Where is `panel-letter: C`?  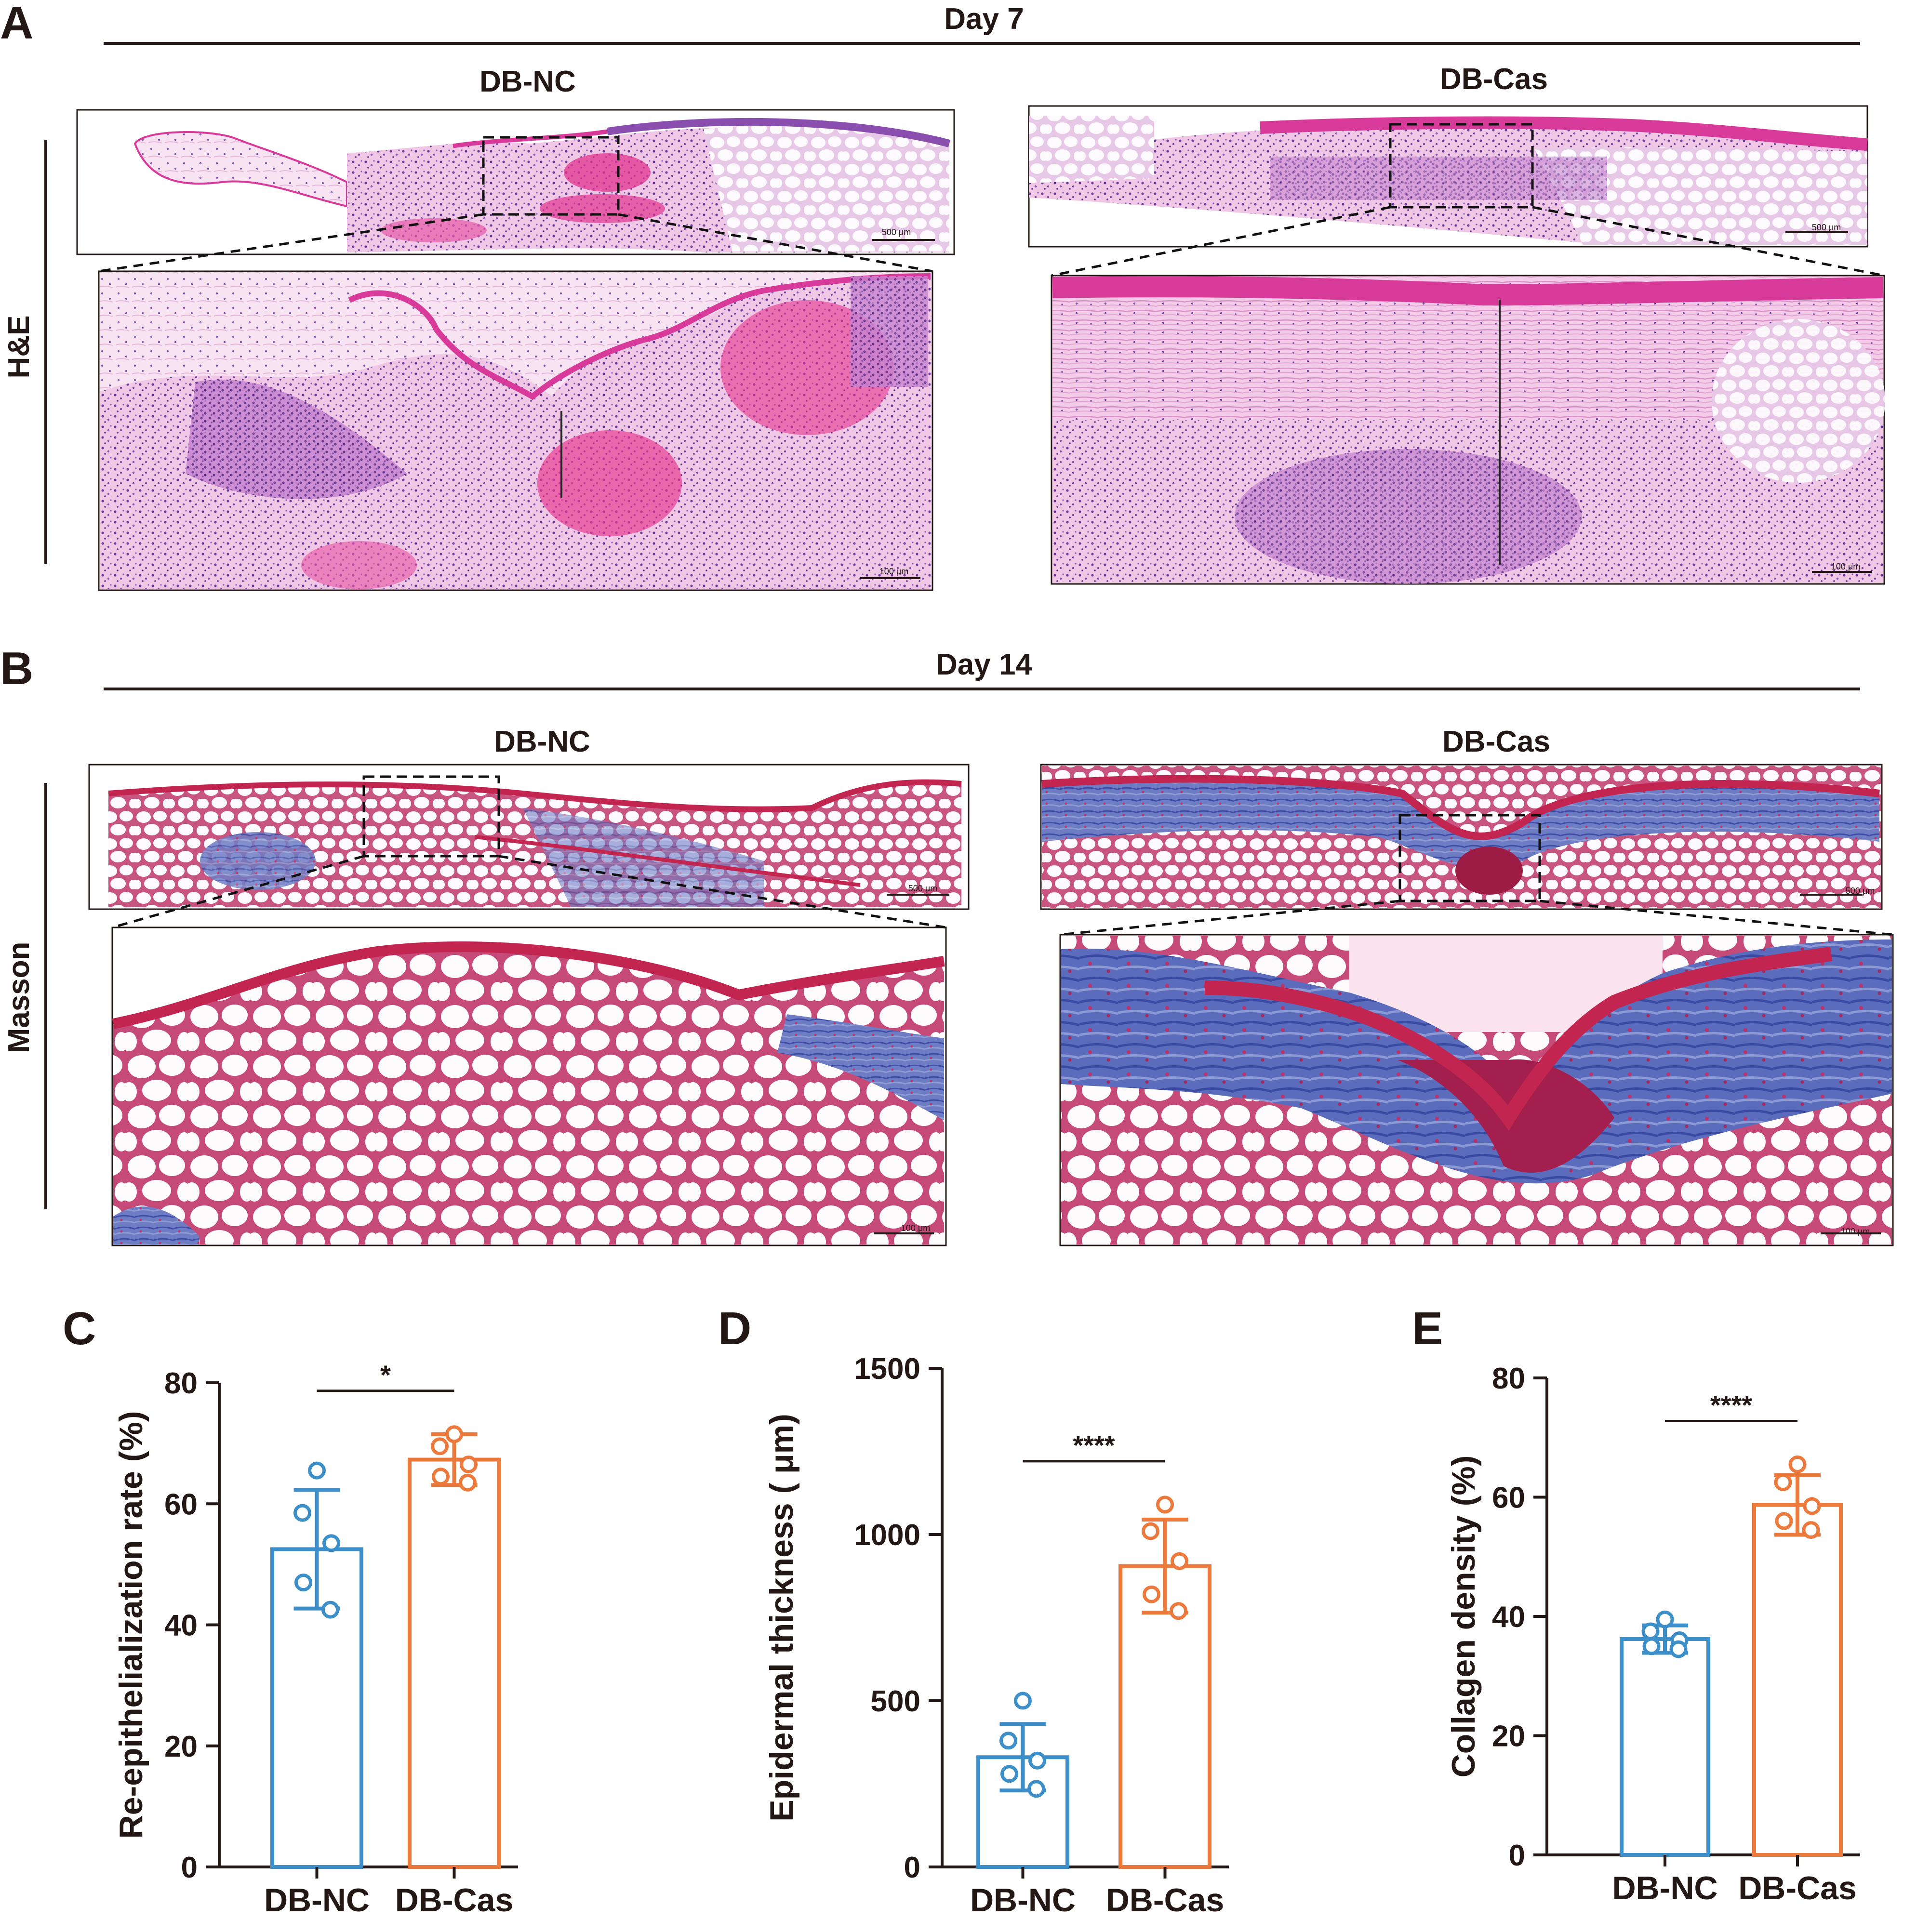
panel-letter: C is located at coordinates (80, 1328).